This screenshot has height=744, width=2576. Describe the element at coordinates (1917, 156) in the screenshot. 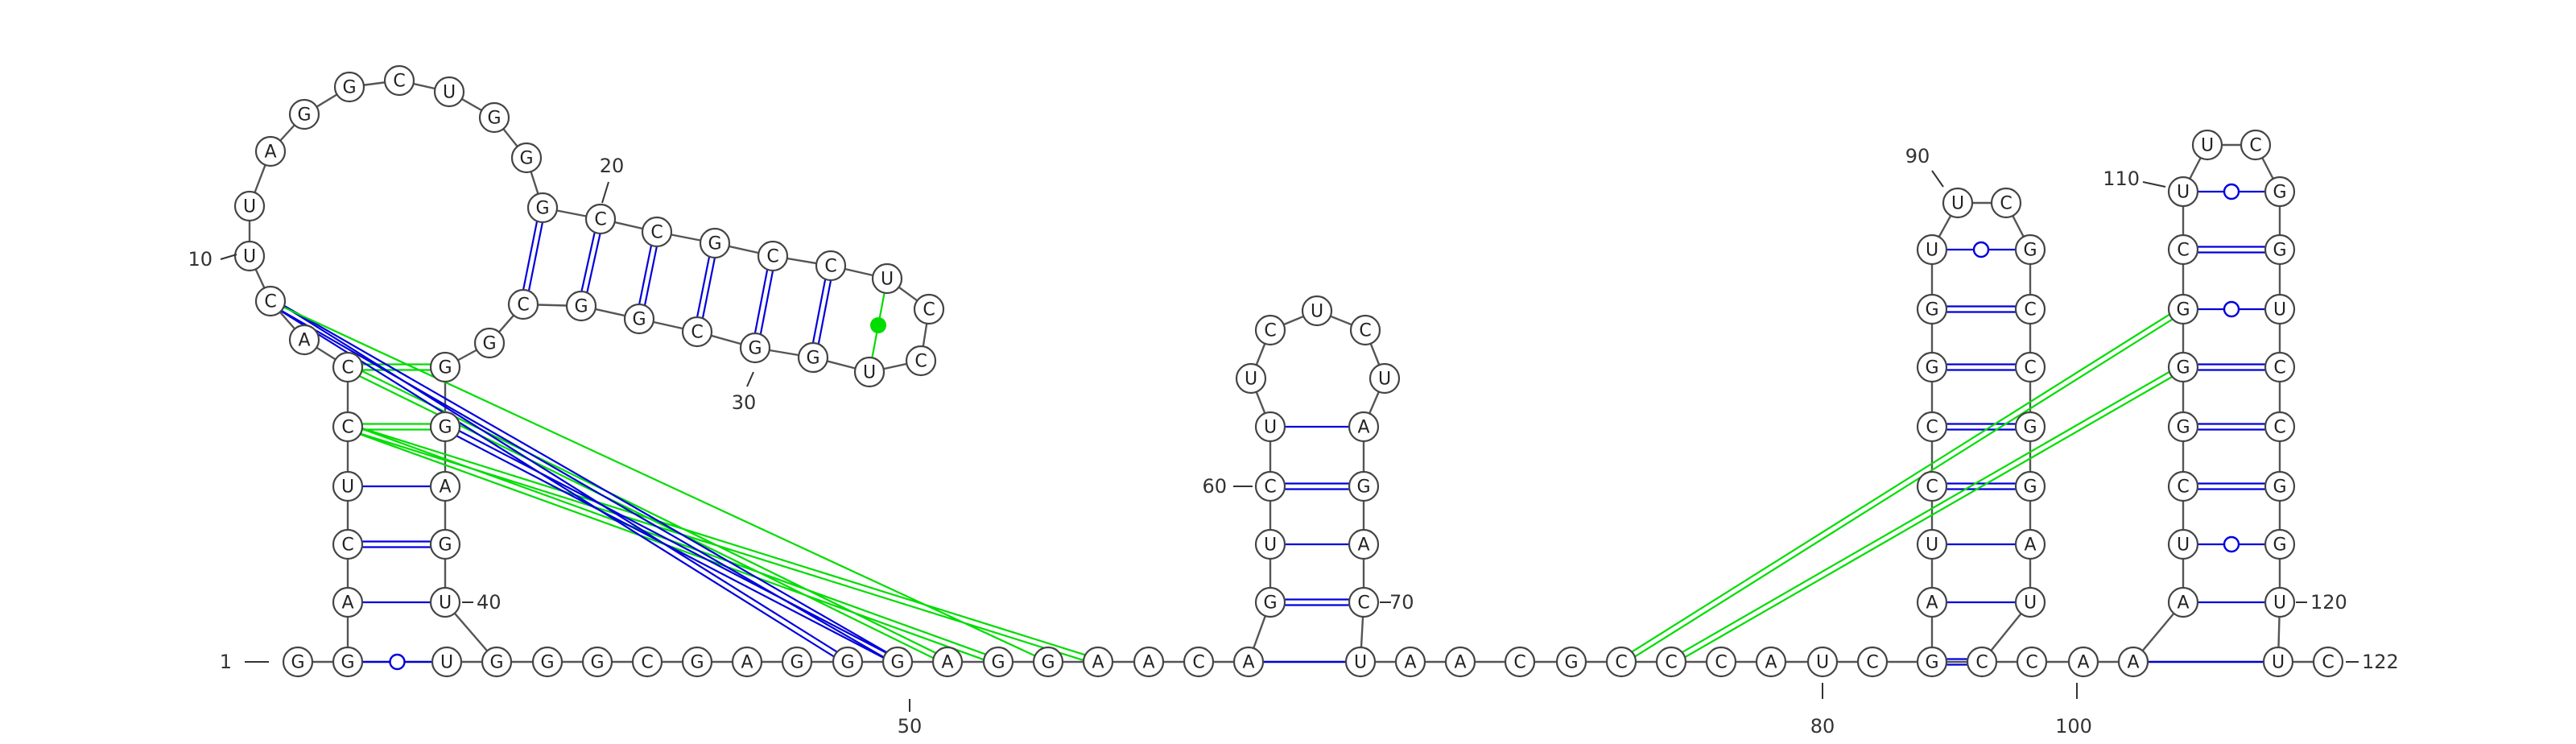

I see `position-label: 90` at that location.